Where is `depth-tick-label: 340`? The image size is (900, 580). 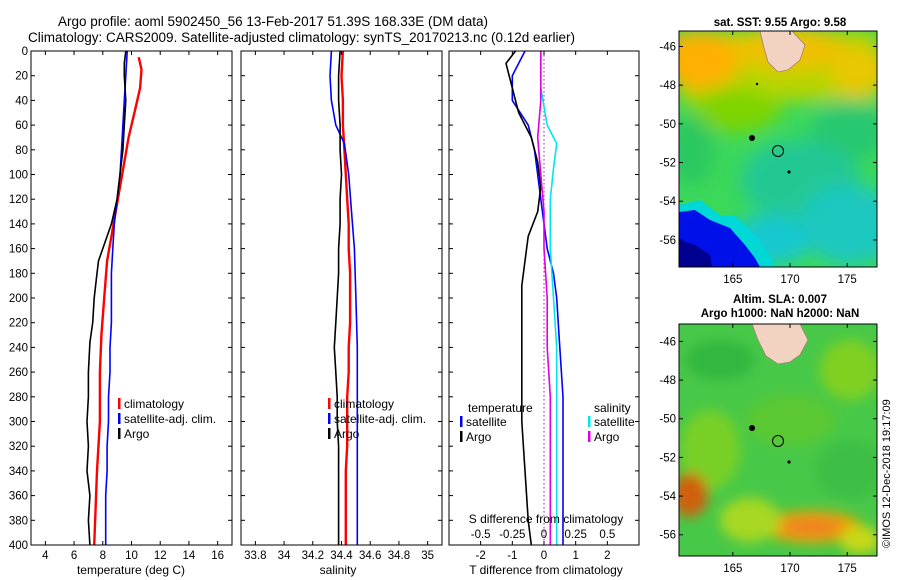
depth-tick-label: 340 is located at coordinates (18, 472).